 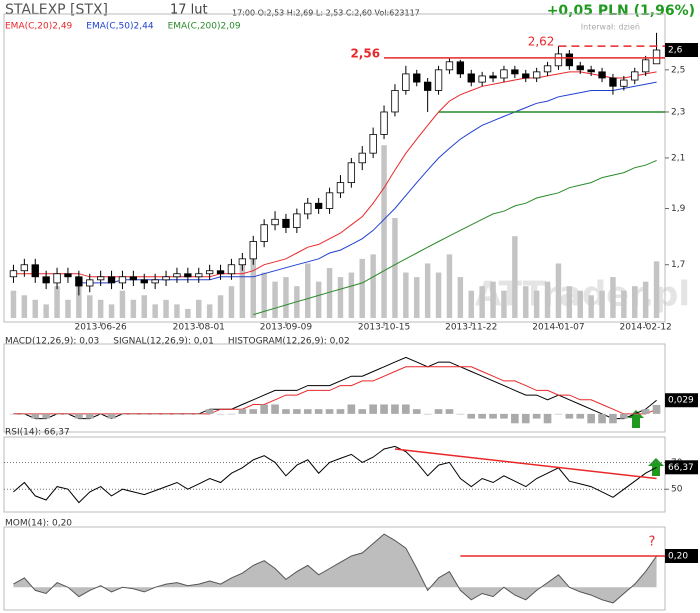 What do you see at coordinates (289, 342) in the screenshot?
I see `legend-entry: HISTOGRAM(12,26,9): 0,02` at bounding box center [289, 342].